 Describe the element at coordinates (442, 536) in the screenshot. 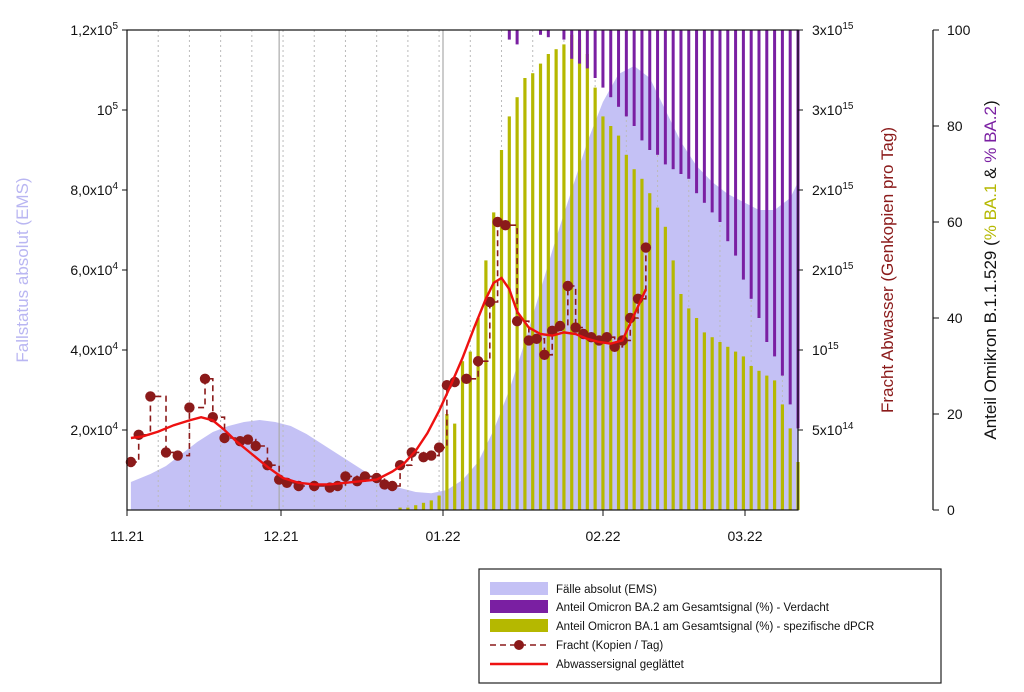

I see `x-tick-label: 01.22` at that location.